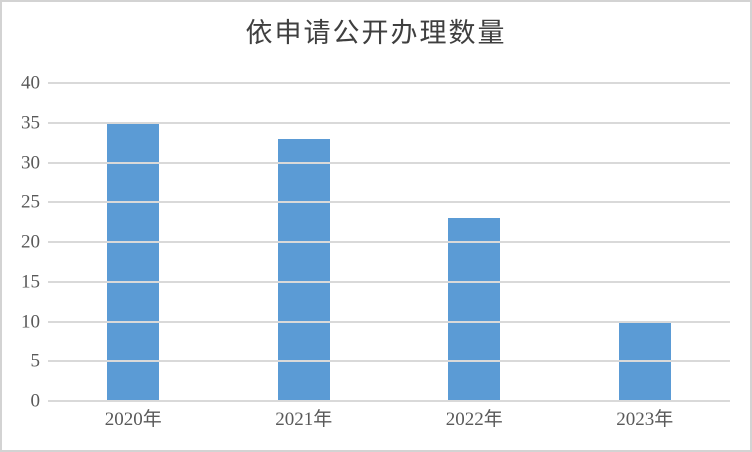  I want to click on y-tick-label: 30, so click(30, 162).